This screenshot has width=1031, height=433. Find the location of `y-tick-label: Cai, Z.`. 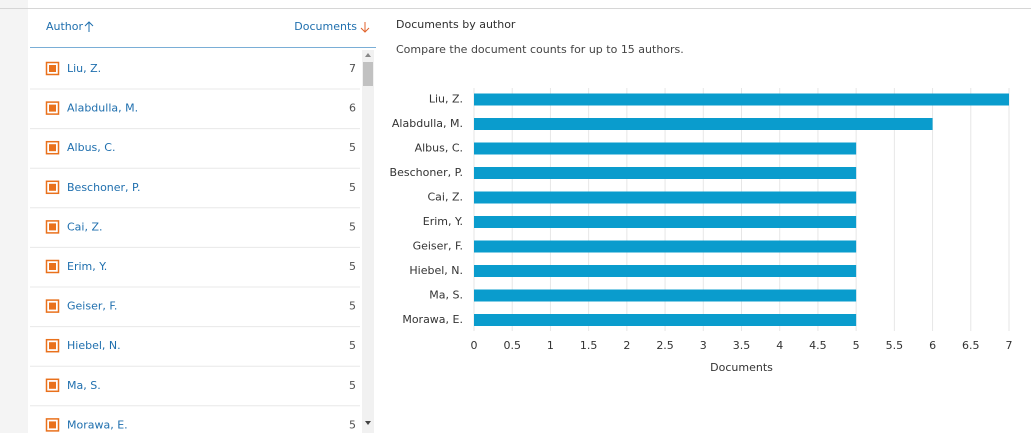

y-tick-label: Cai, Z. is located at coordinates (445, 197).